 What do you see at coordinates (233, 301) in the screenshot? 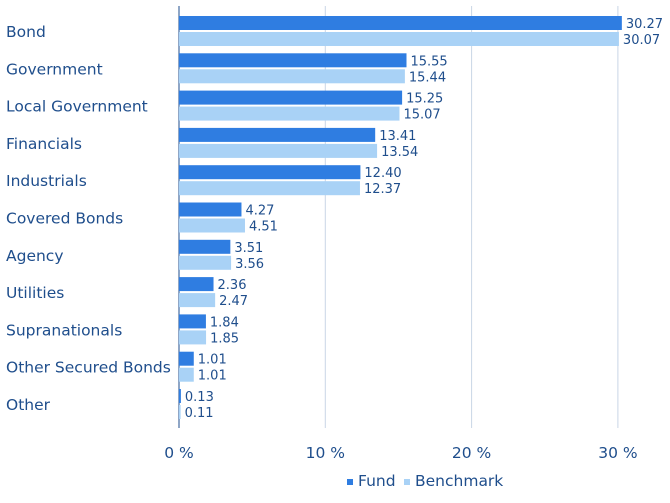
I see `value-label-benchmark-utilities: 2.47` at bounding box center [233, 301].